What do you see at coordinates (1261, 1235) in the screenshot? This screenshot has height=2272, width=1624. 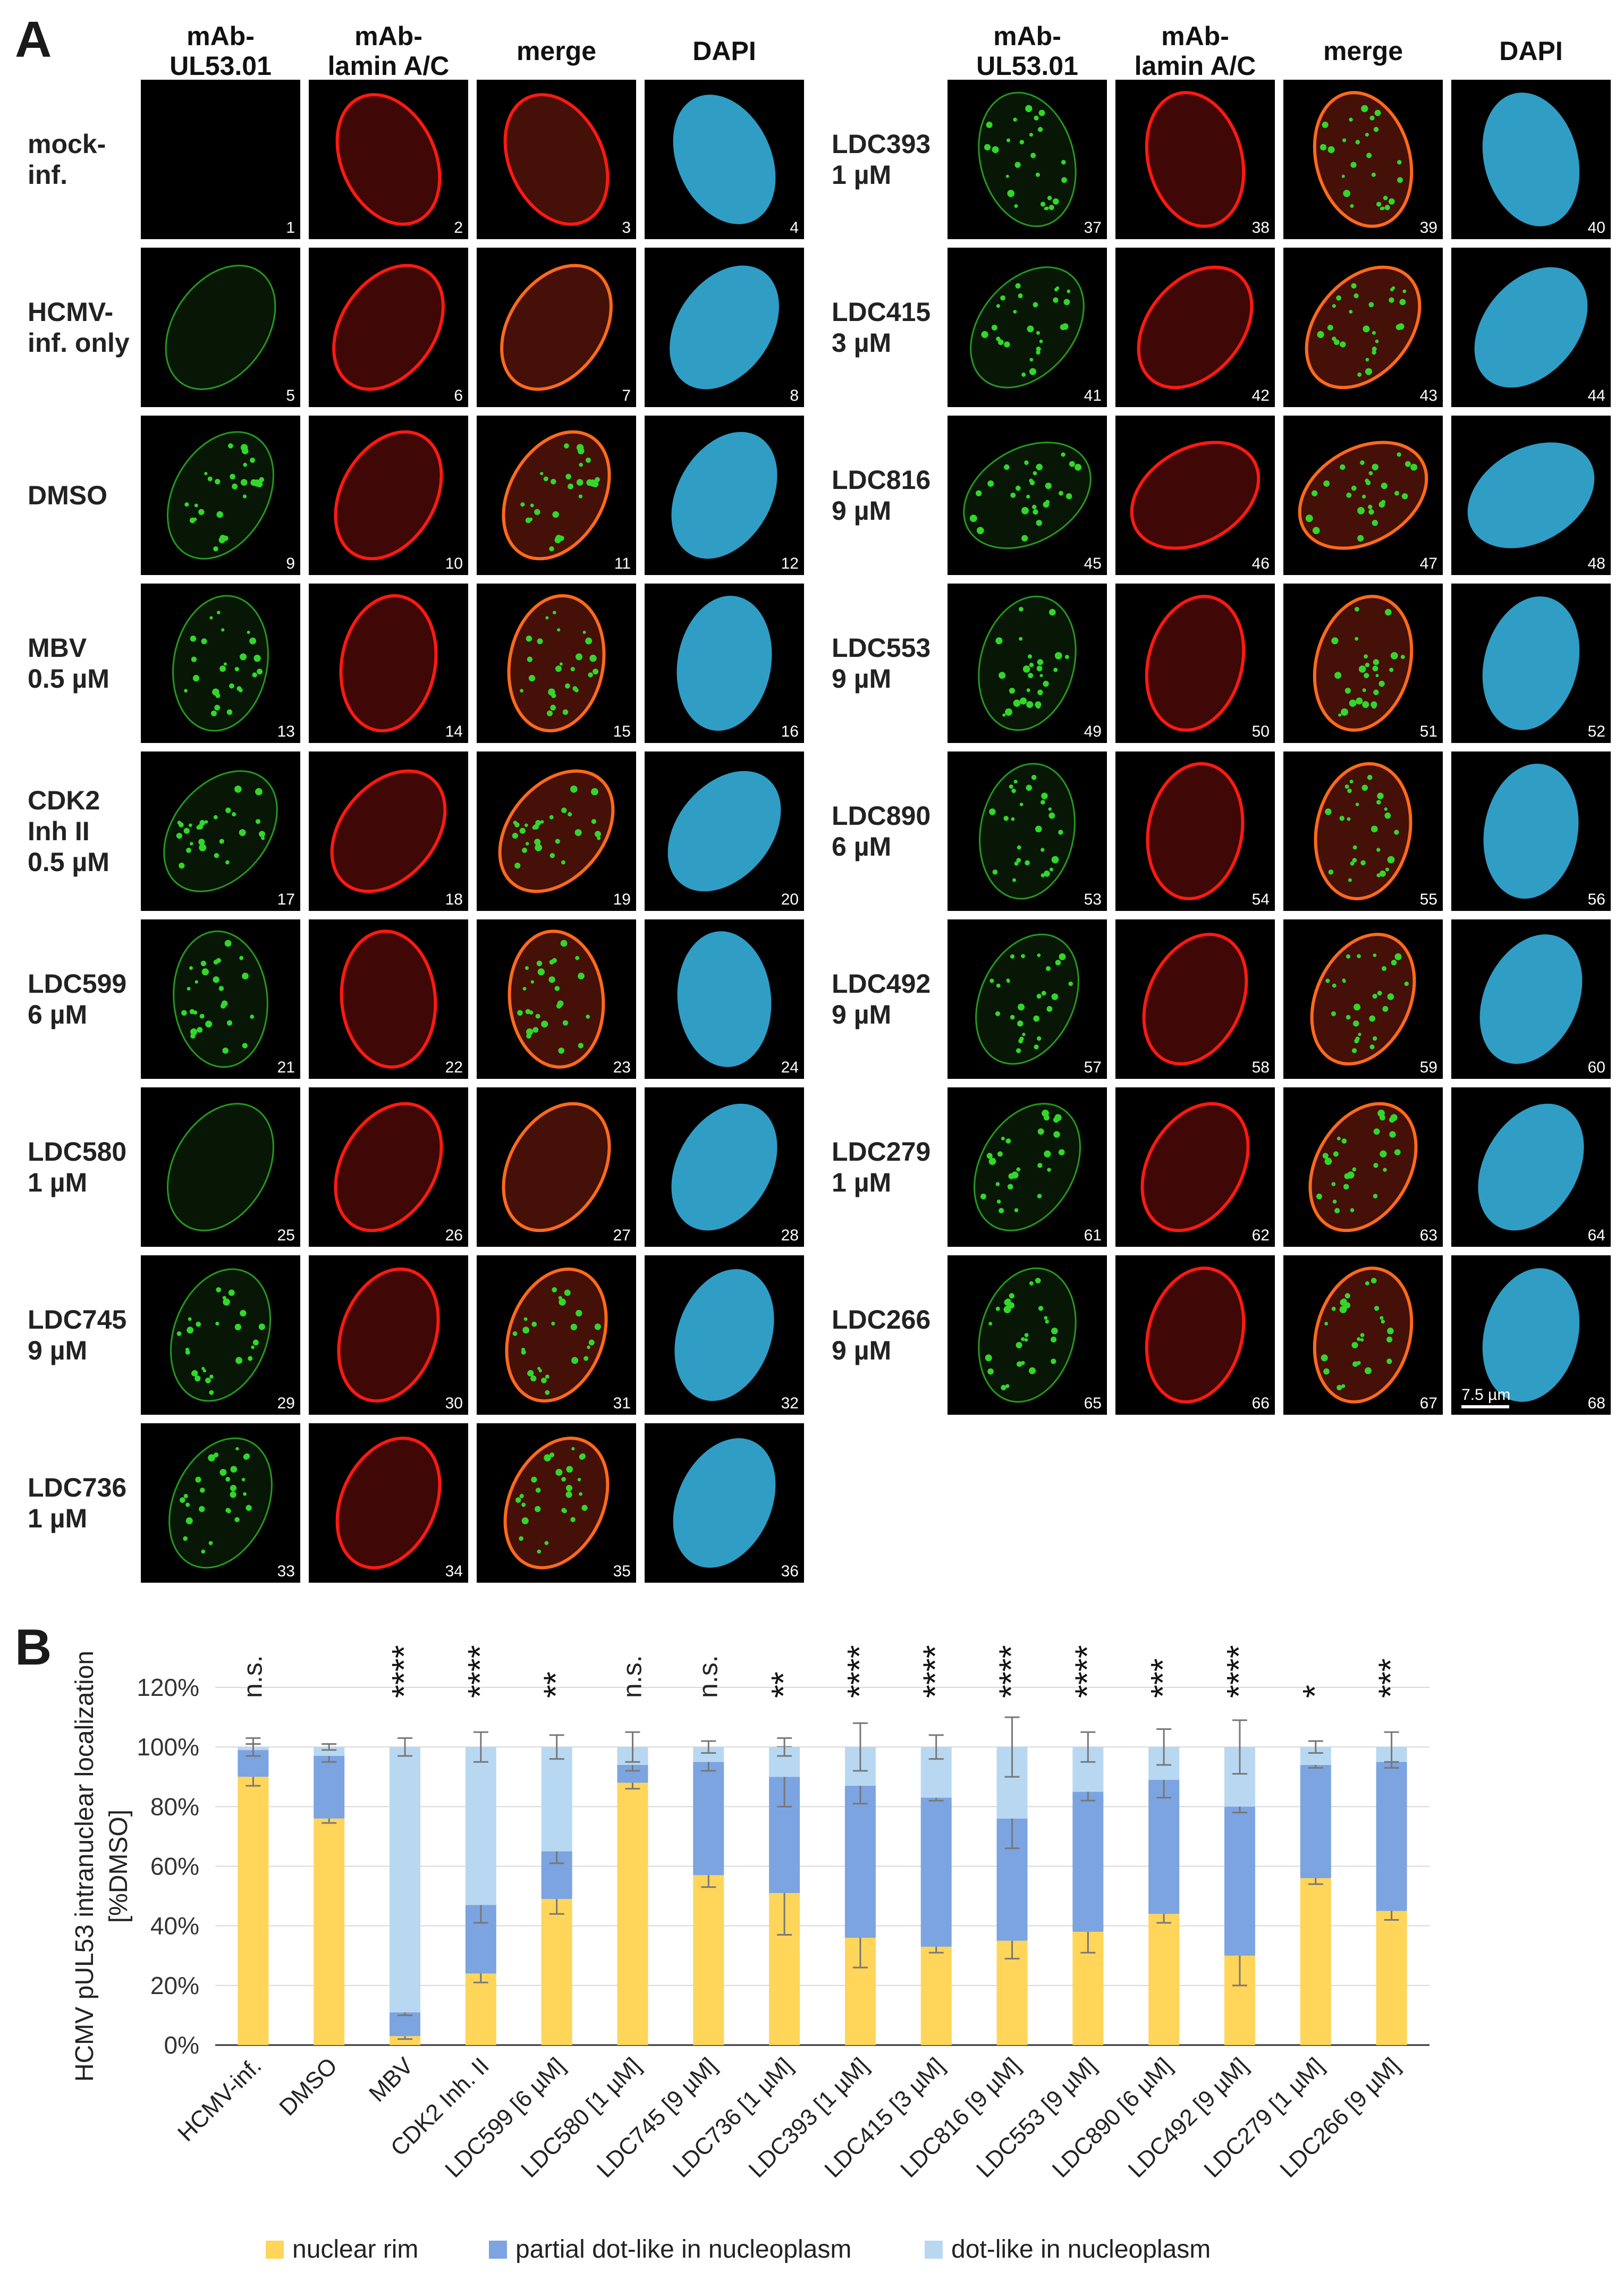 I see `tile-number: 62` at bounding box center [1261, 1235].